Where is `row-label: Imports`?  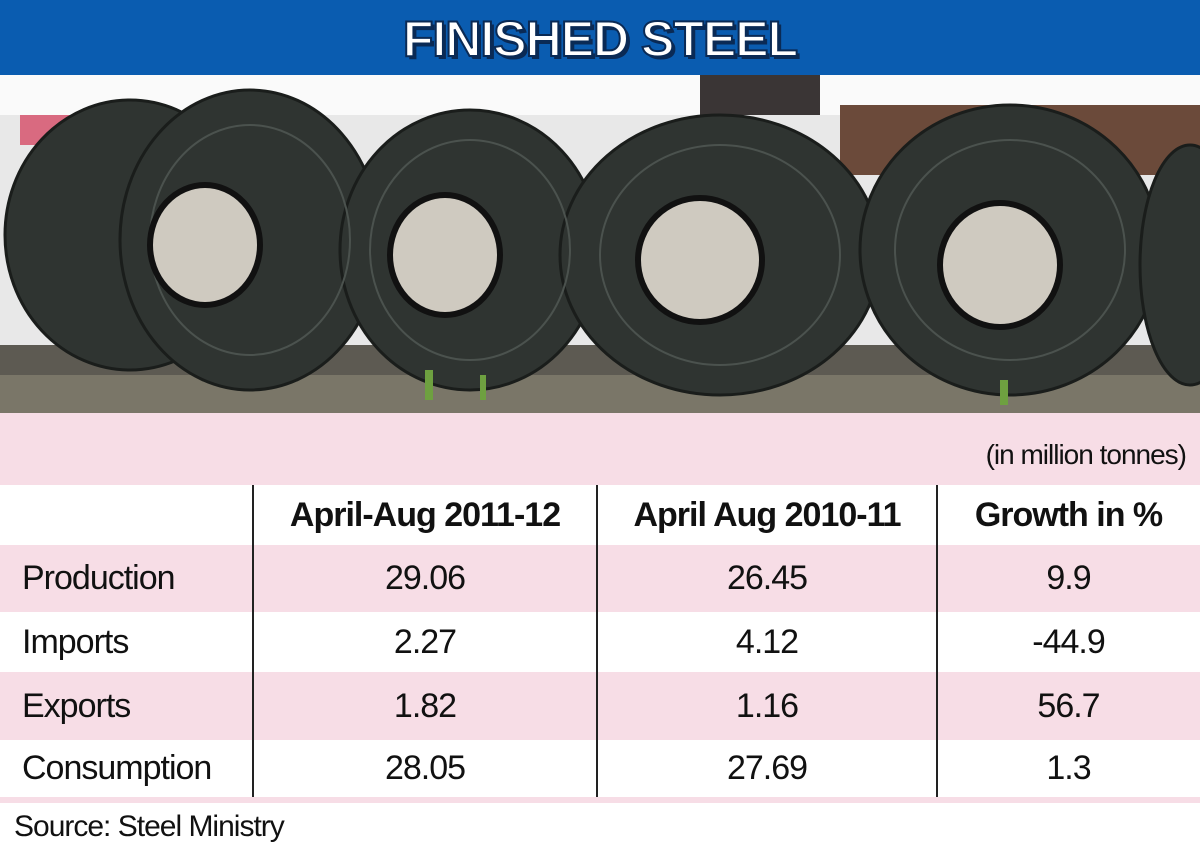
row-label: Imports is located at coordinates (75, 641).